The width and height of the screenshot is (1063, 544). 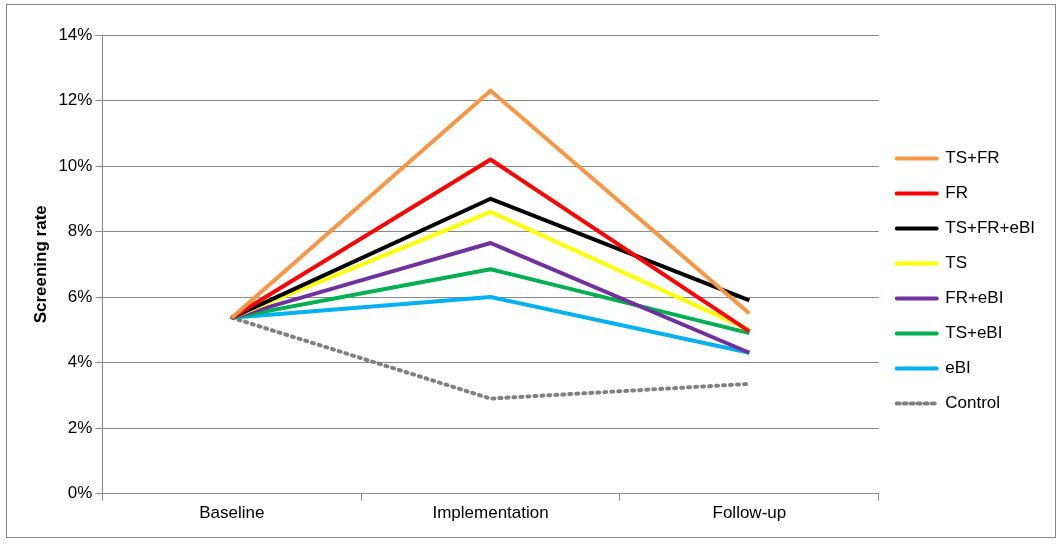 I want to click on legend-label: TS+FR+eBI, so click(x=990, y=228).